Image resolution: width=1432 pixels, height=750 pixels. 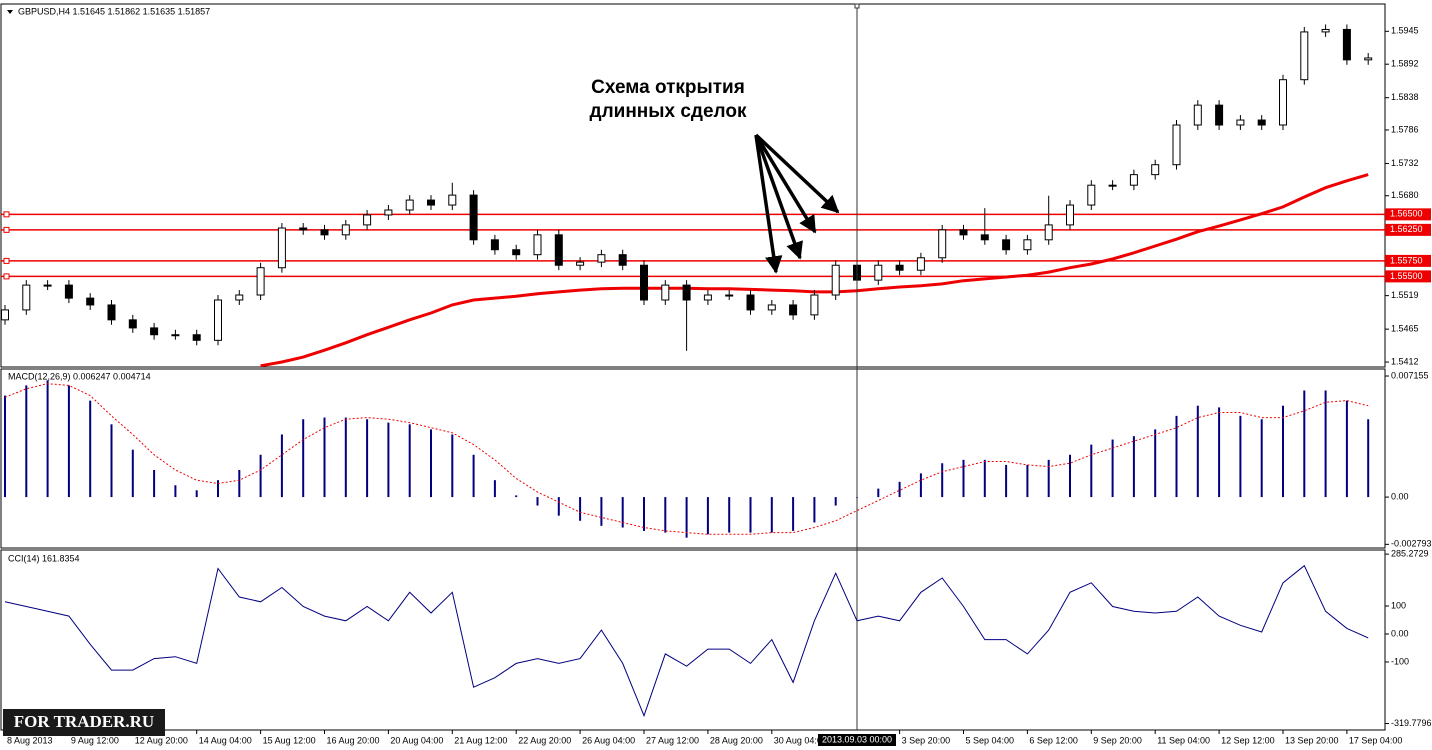 I want to click on x-tick-label: 5 Sep 04:00, so click(x=990, y=740).